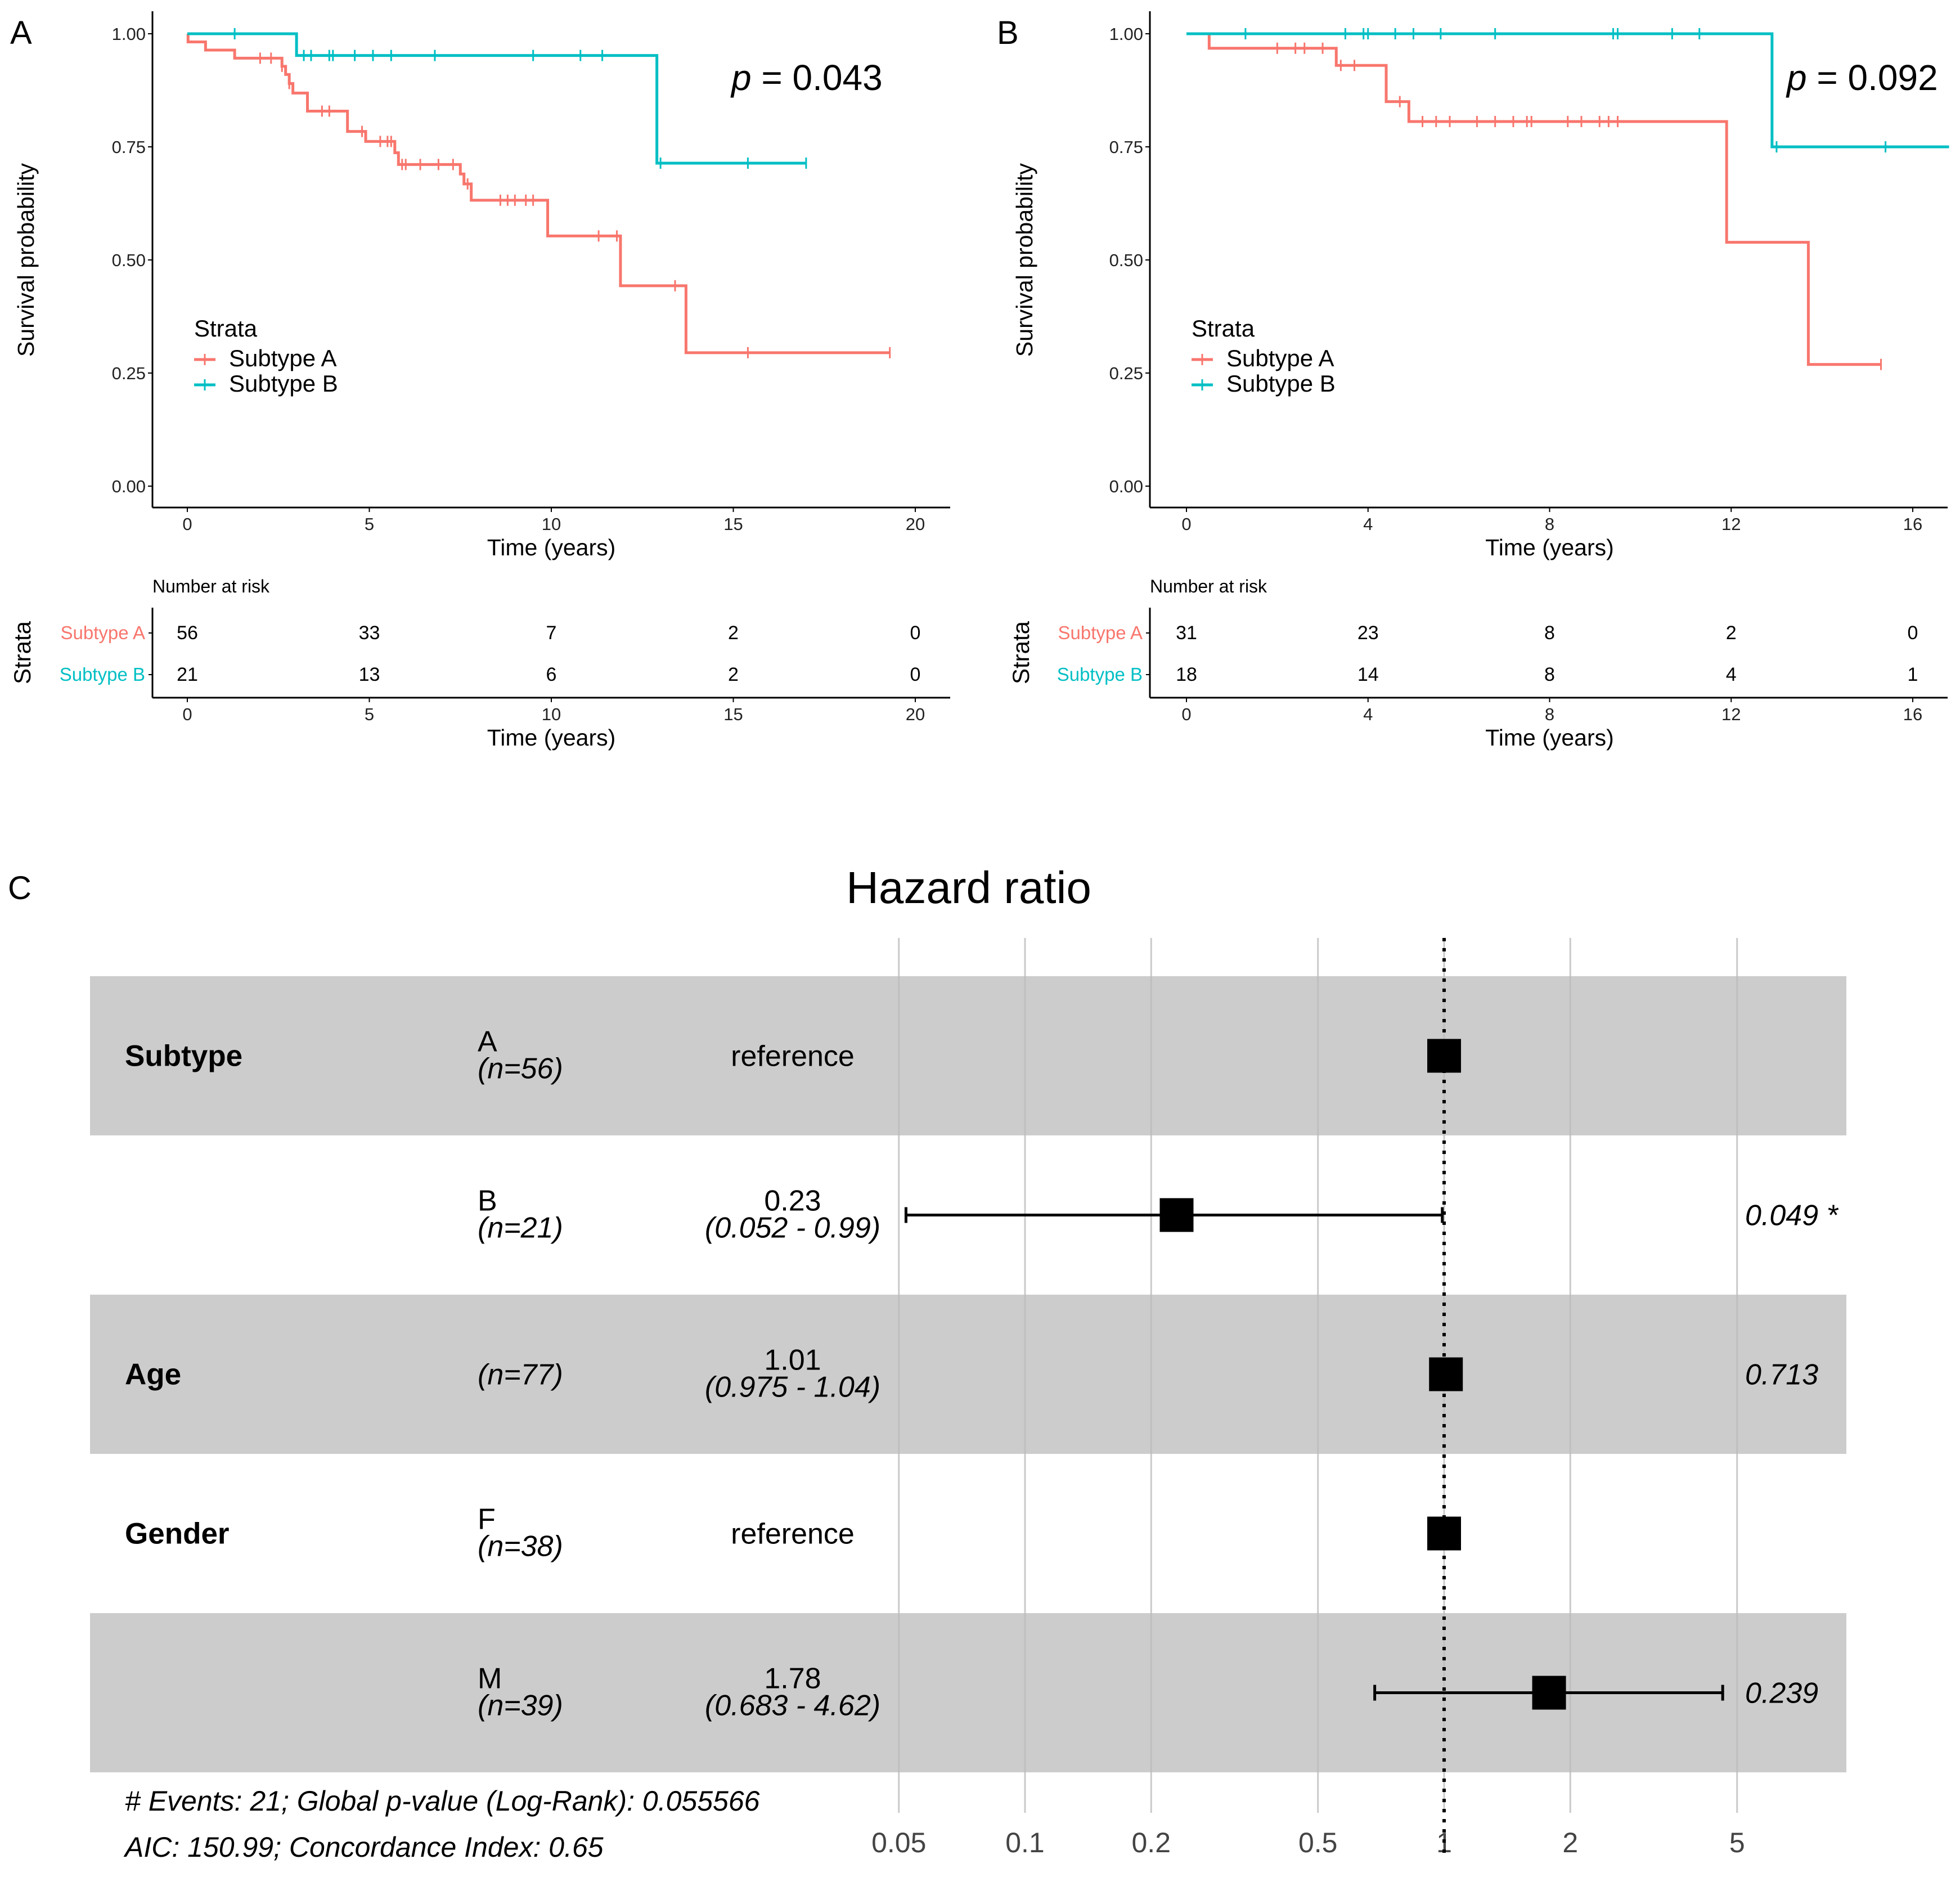  I want to click on risk-table-title: Number at risk, so click(1208, 586).